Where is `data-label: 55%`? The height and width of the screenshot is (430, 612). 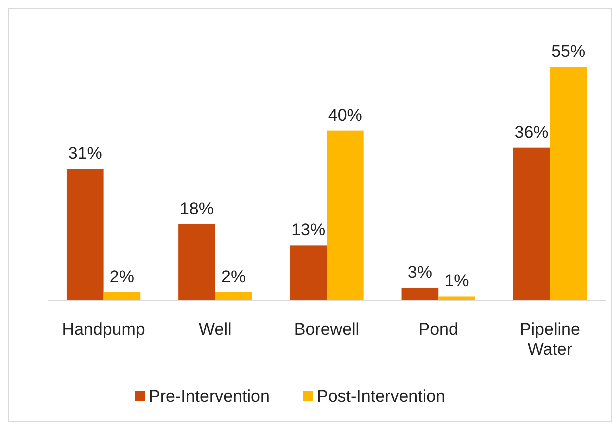 data-label: 55% is located at coordinates (569, 51).